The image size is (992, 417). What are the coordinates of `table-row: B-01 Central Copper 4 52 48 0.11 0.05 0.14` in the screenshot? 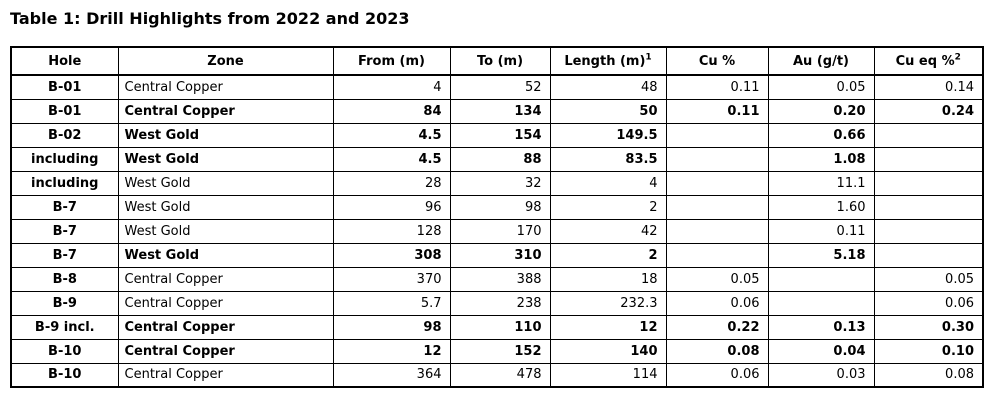 It's located at (497, 87).